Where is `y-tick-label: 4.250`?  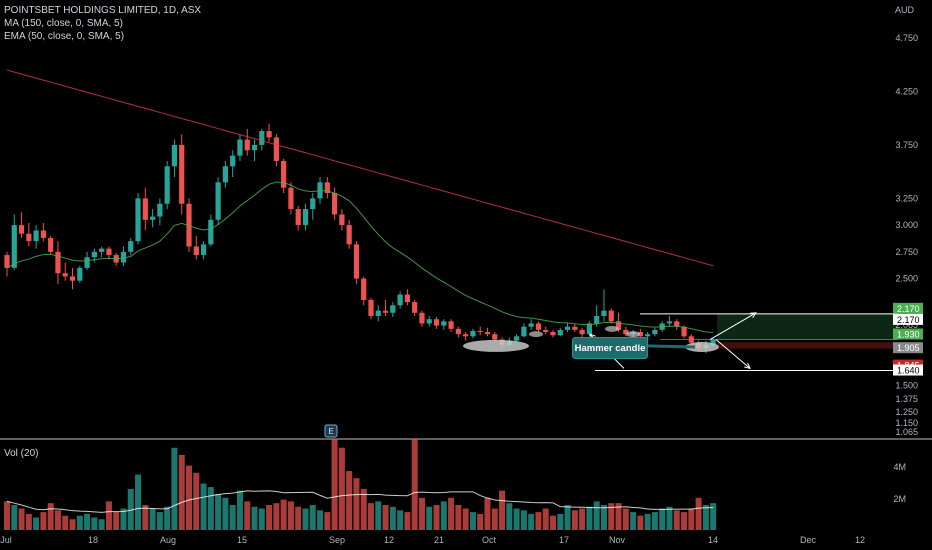 y-tick-label: 4.250 is located at coordinates (906, 91).